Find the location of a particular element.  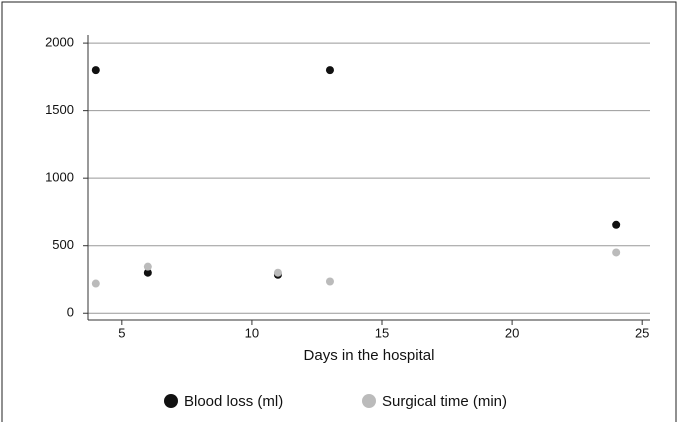

x-tick-label: 5 is located at coordinates (121, 332).